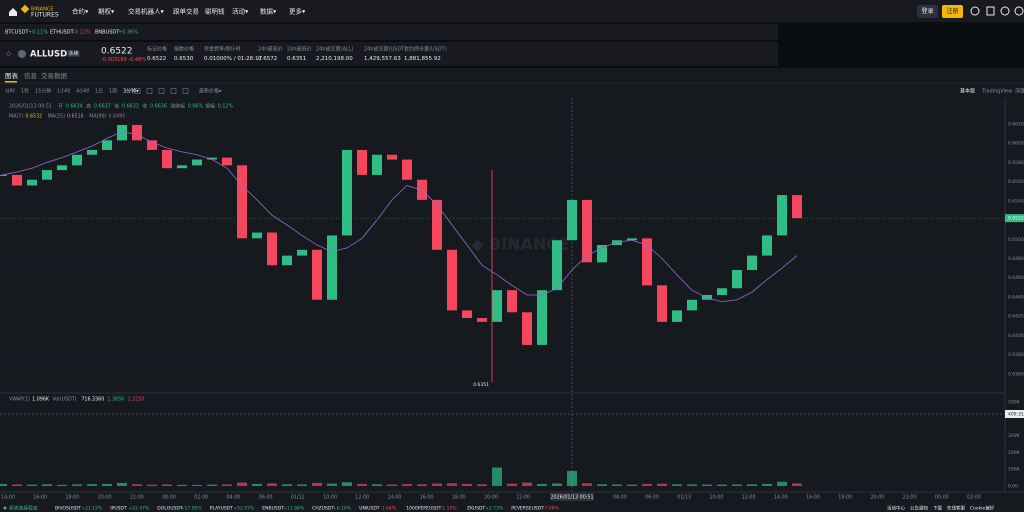  What do you see at coordinates (131, 91) in the screenshot?
I see `interval: 3分钟▾` at bounding box center [131, 91].